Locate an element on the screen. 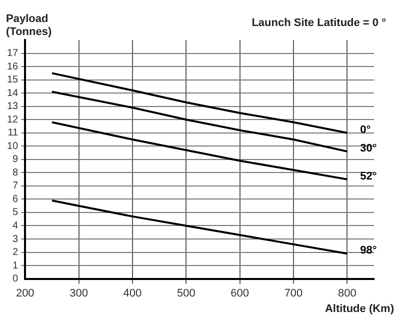 Image resolution: width=400 pixels, height=325 pixels. series-label: 30° is located at coordinates (368, 148).